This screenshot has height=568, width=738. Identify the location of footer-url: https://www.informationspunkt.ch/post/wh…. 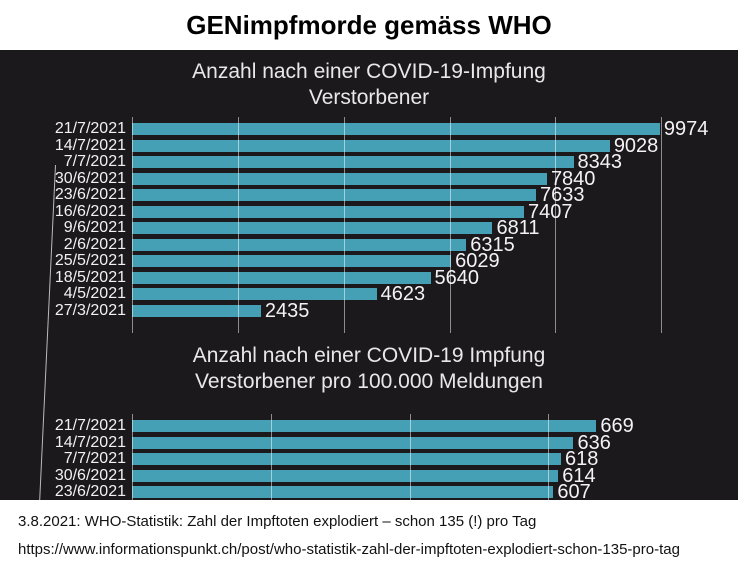
(349, 549).